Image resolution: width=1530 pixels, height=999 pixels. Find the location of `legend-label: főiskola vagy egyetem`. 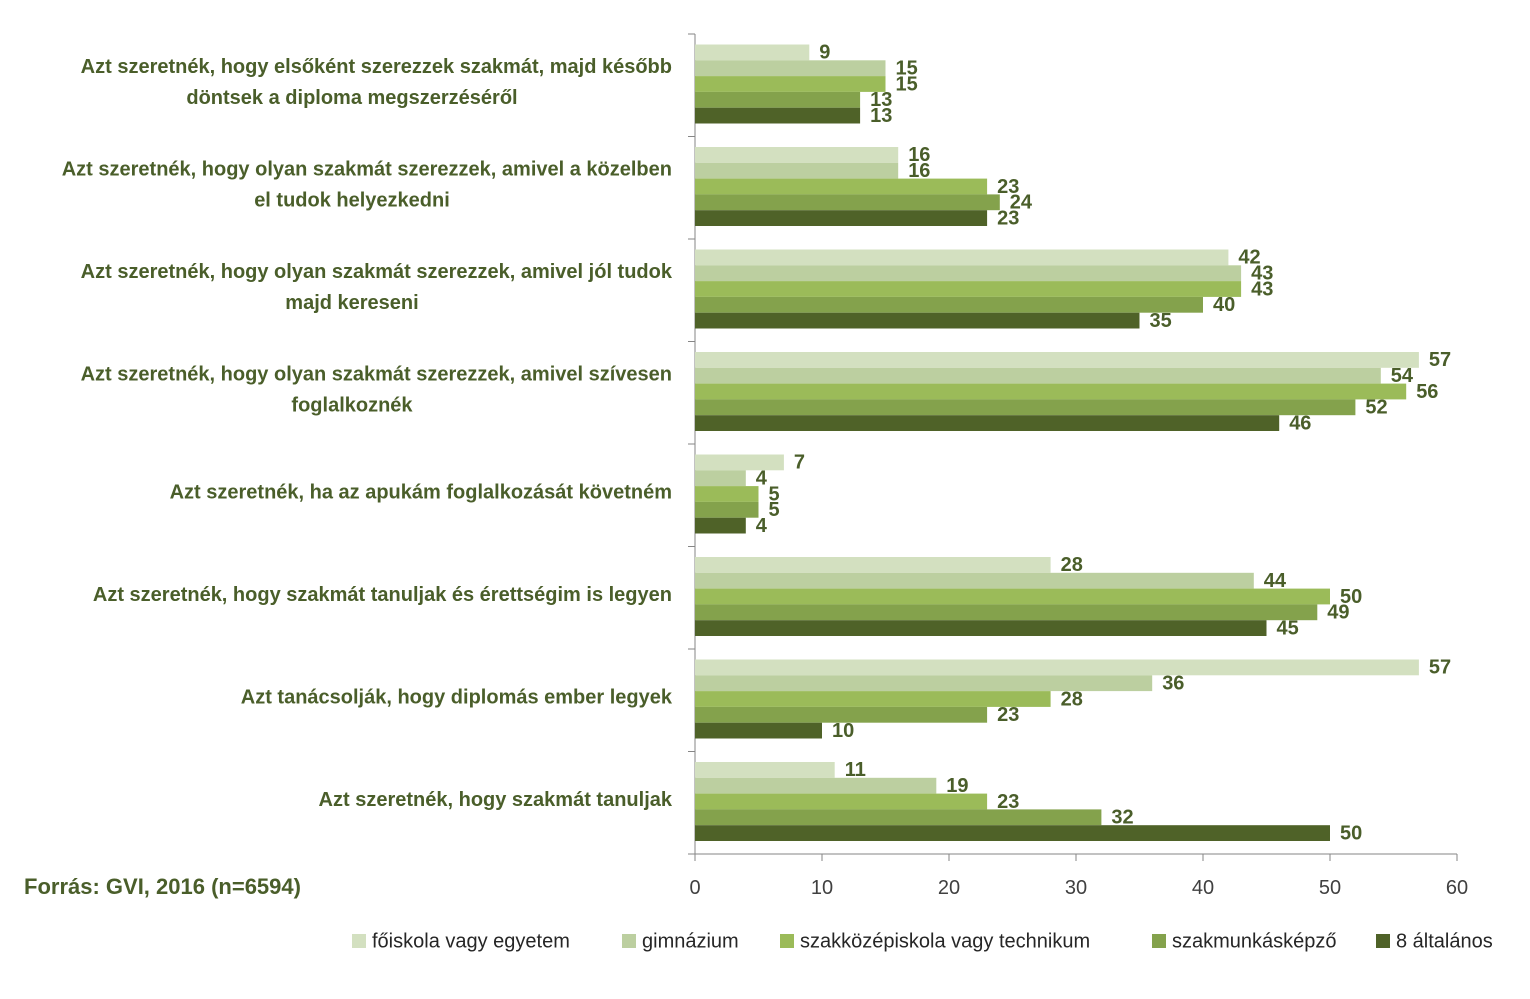

legend-label: főiskola vagy egyetem is located at coordinates (471, 941).